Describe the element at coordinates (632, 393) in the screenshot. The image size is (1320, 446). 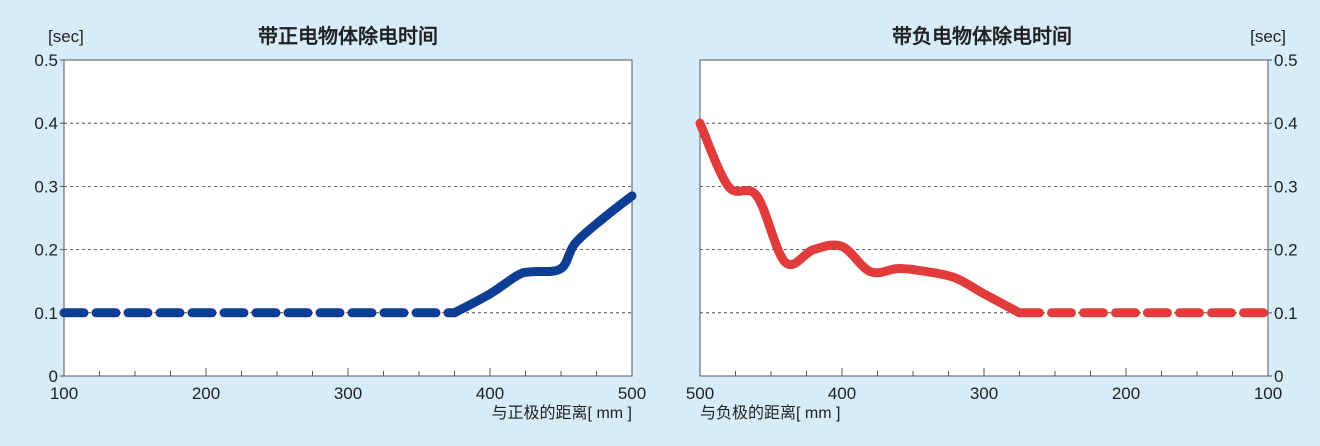
I see `left-x-tick-label: 500` at that location.